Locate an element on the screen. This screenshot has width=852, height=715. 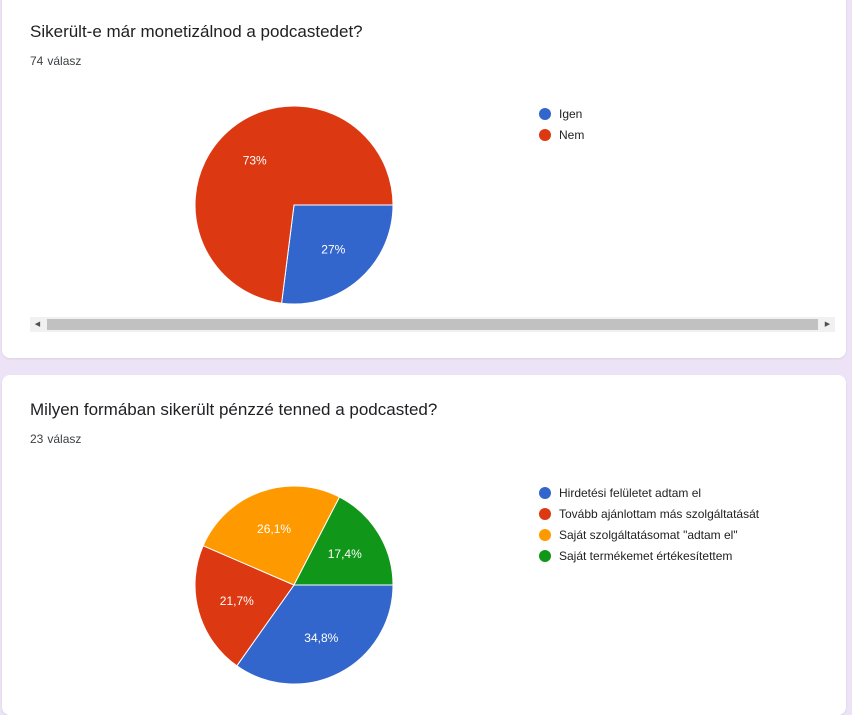
pie-slice-label: 34,8% is located at coordinates (321, 638).